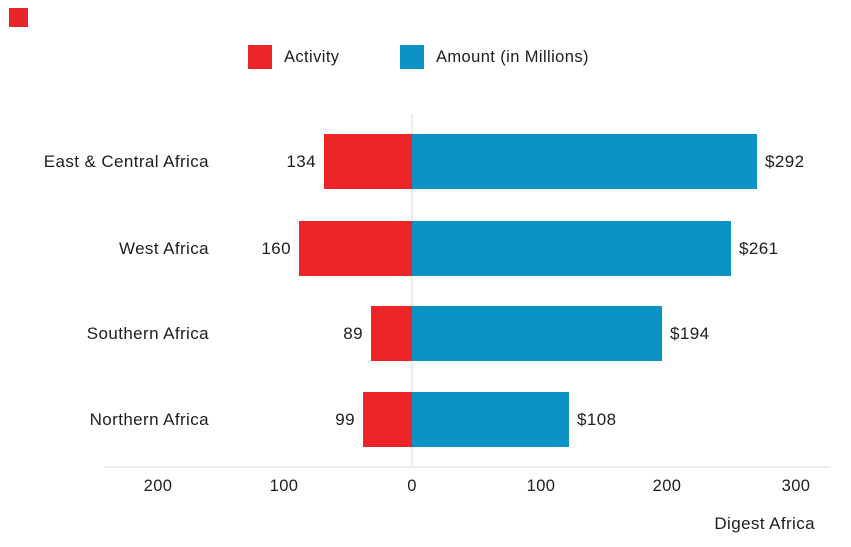 The image size is (851, 547). What do you see at coordinates (147, 333) in the screenshot?
I see `category-label: Southern Africa` at bounding box center [147, 333].